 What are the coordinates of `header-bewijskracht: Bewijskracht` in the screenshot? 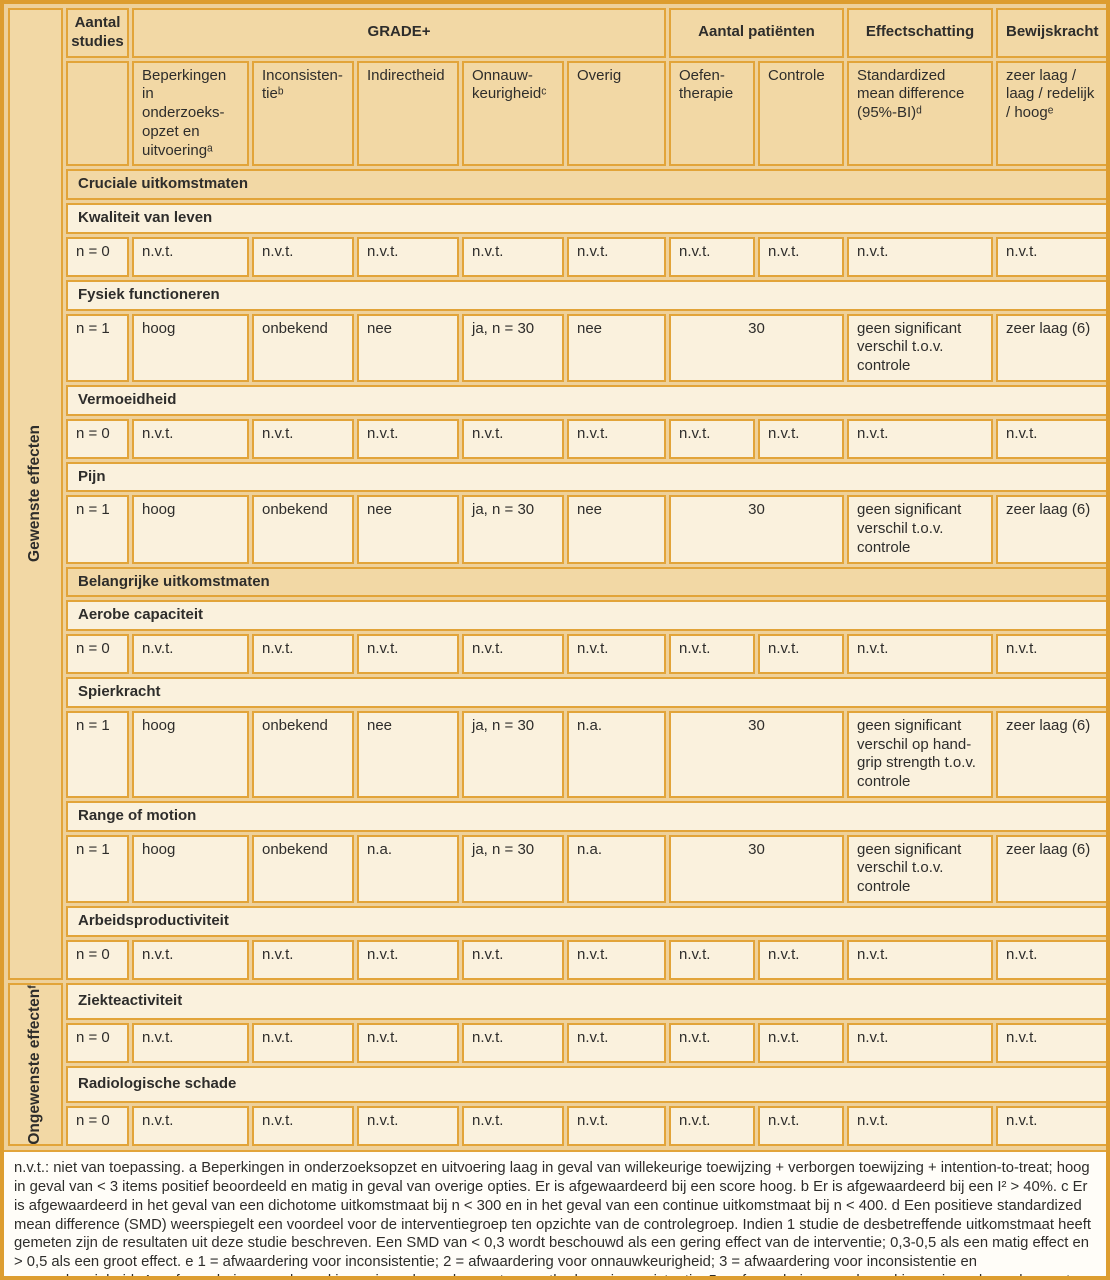 It's located at (1051, 33).